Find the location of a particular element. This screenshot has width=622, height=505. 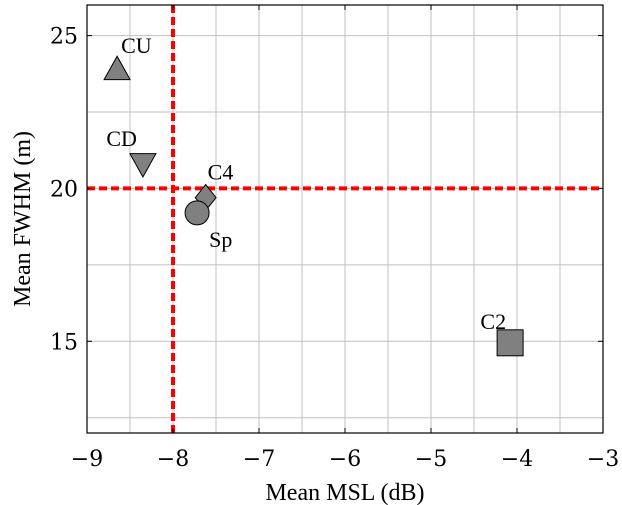

point-label: C2 is located at coordinates (493, 321).